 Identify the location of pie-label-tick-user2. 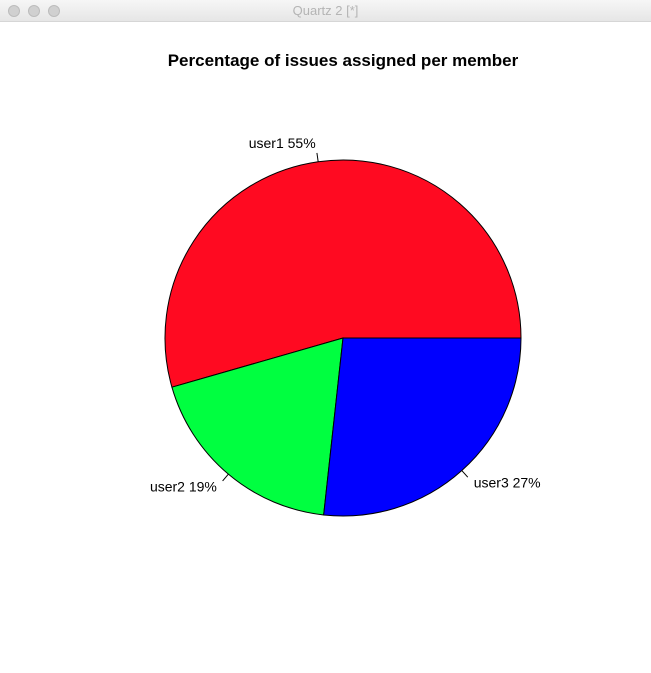
(225, 477).